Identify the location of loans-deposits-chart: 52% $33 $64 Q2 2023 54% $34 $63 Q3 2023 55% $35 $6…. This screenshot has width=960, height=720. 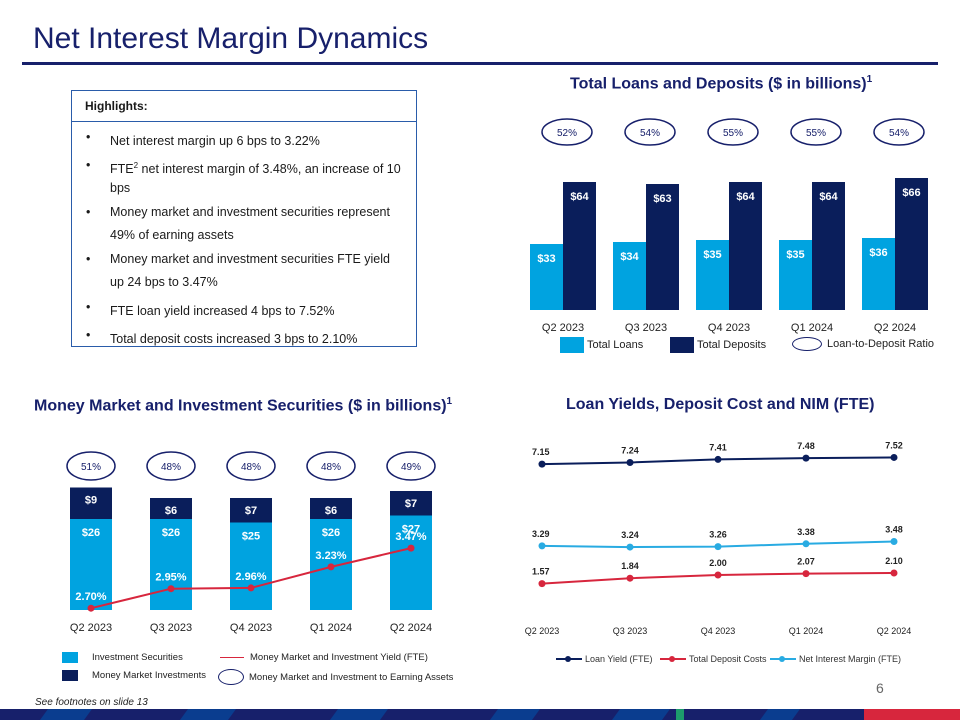
(729, 226).